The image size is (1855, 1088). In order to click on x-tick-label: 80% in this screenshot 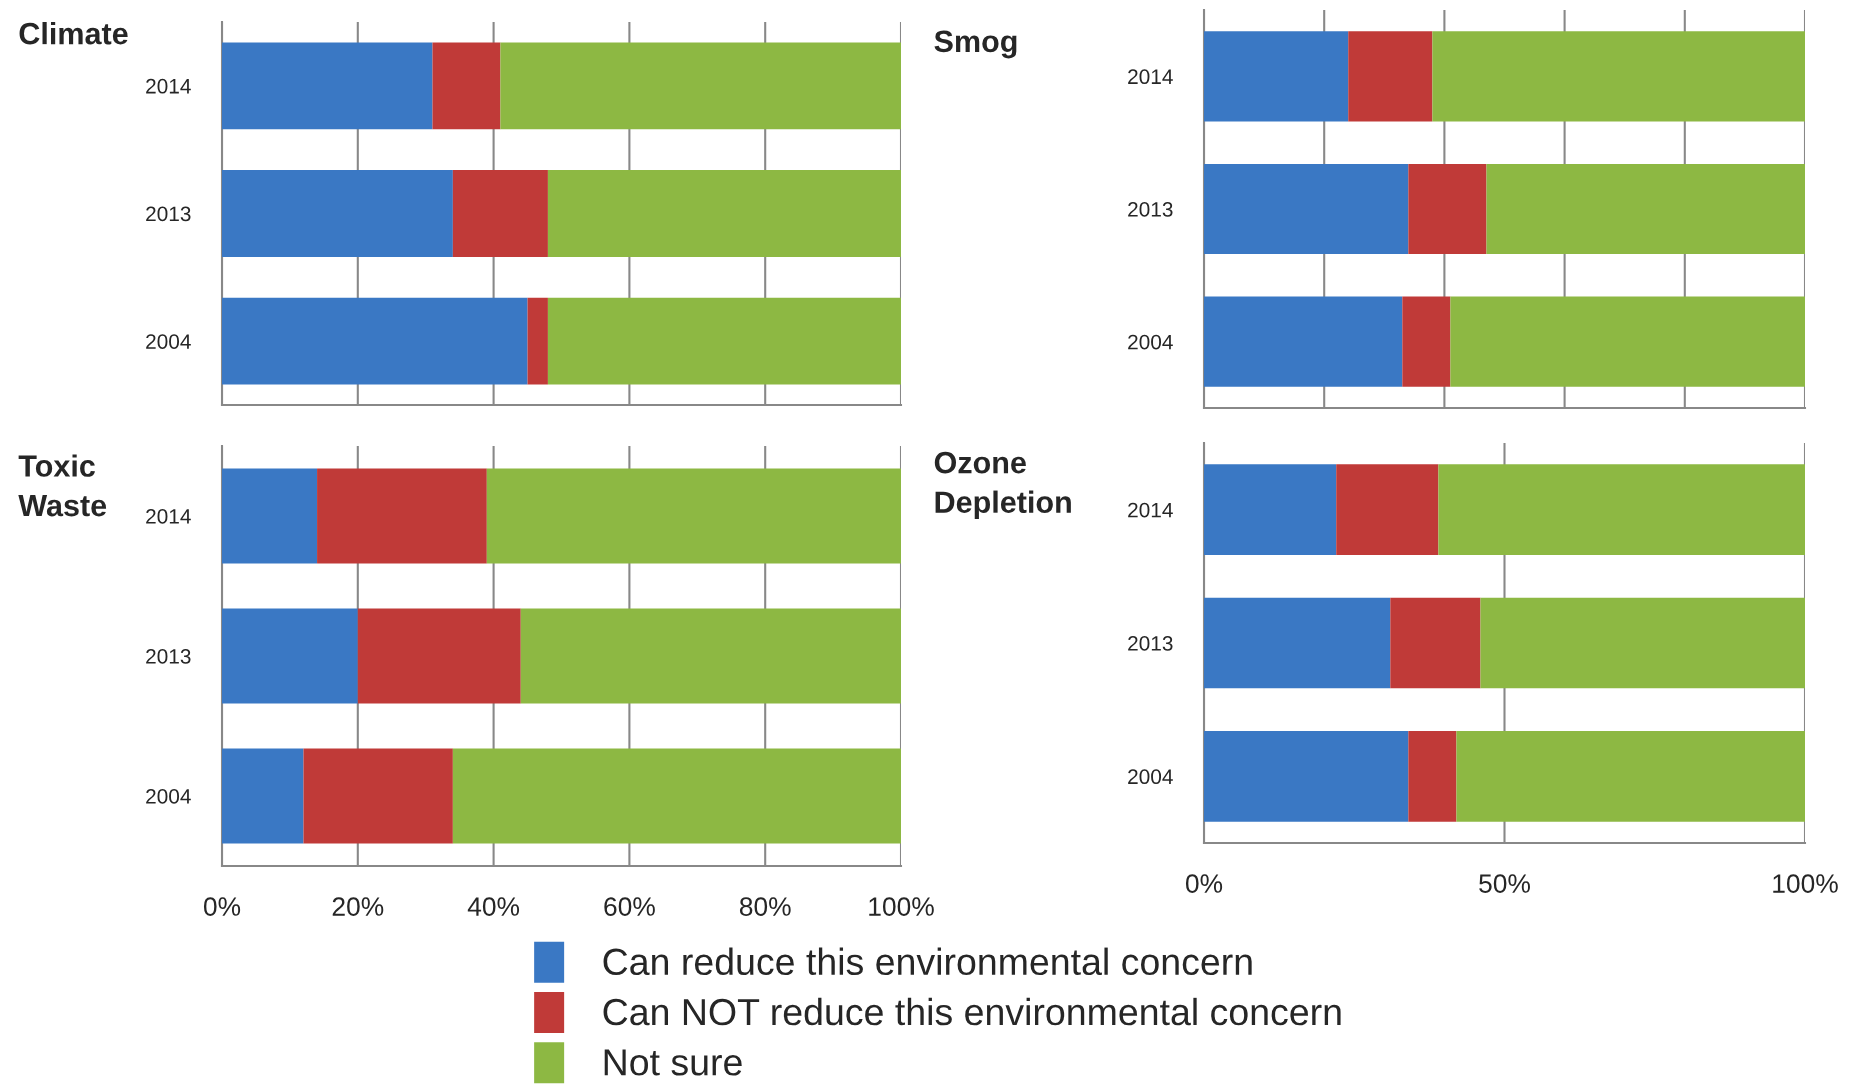, I will do `click(765, 906)`.